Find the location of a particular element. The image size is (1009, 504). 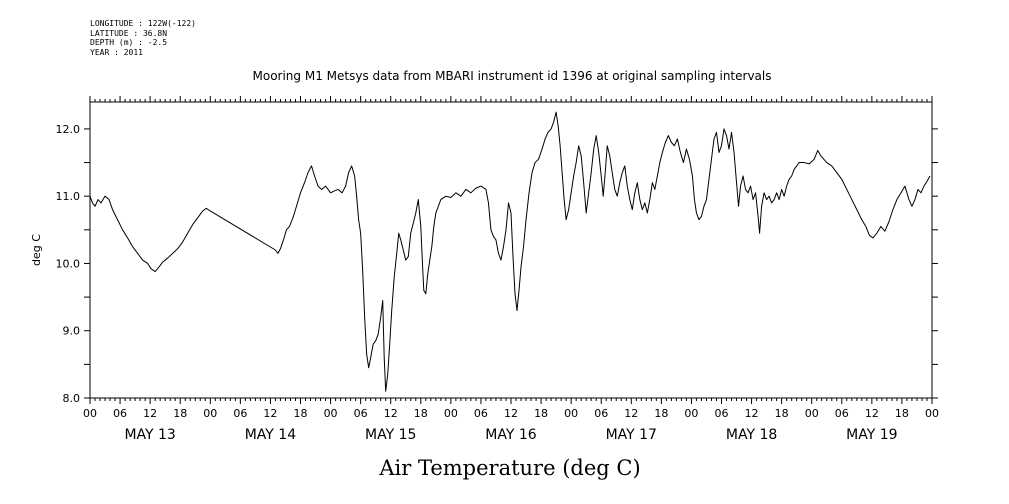

y-axis-label: deg C is located at coordinates (36, 250).